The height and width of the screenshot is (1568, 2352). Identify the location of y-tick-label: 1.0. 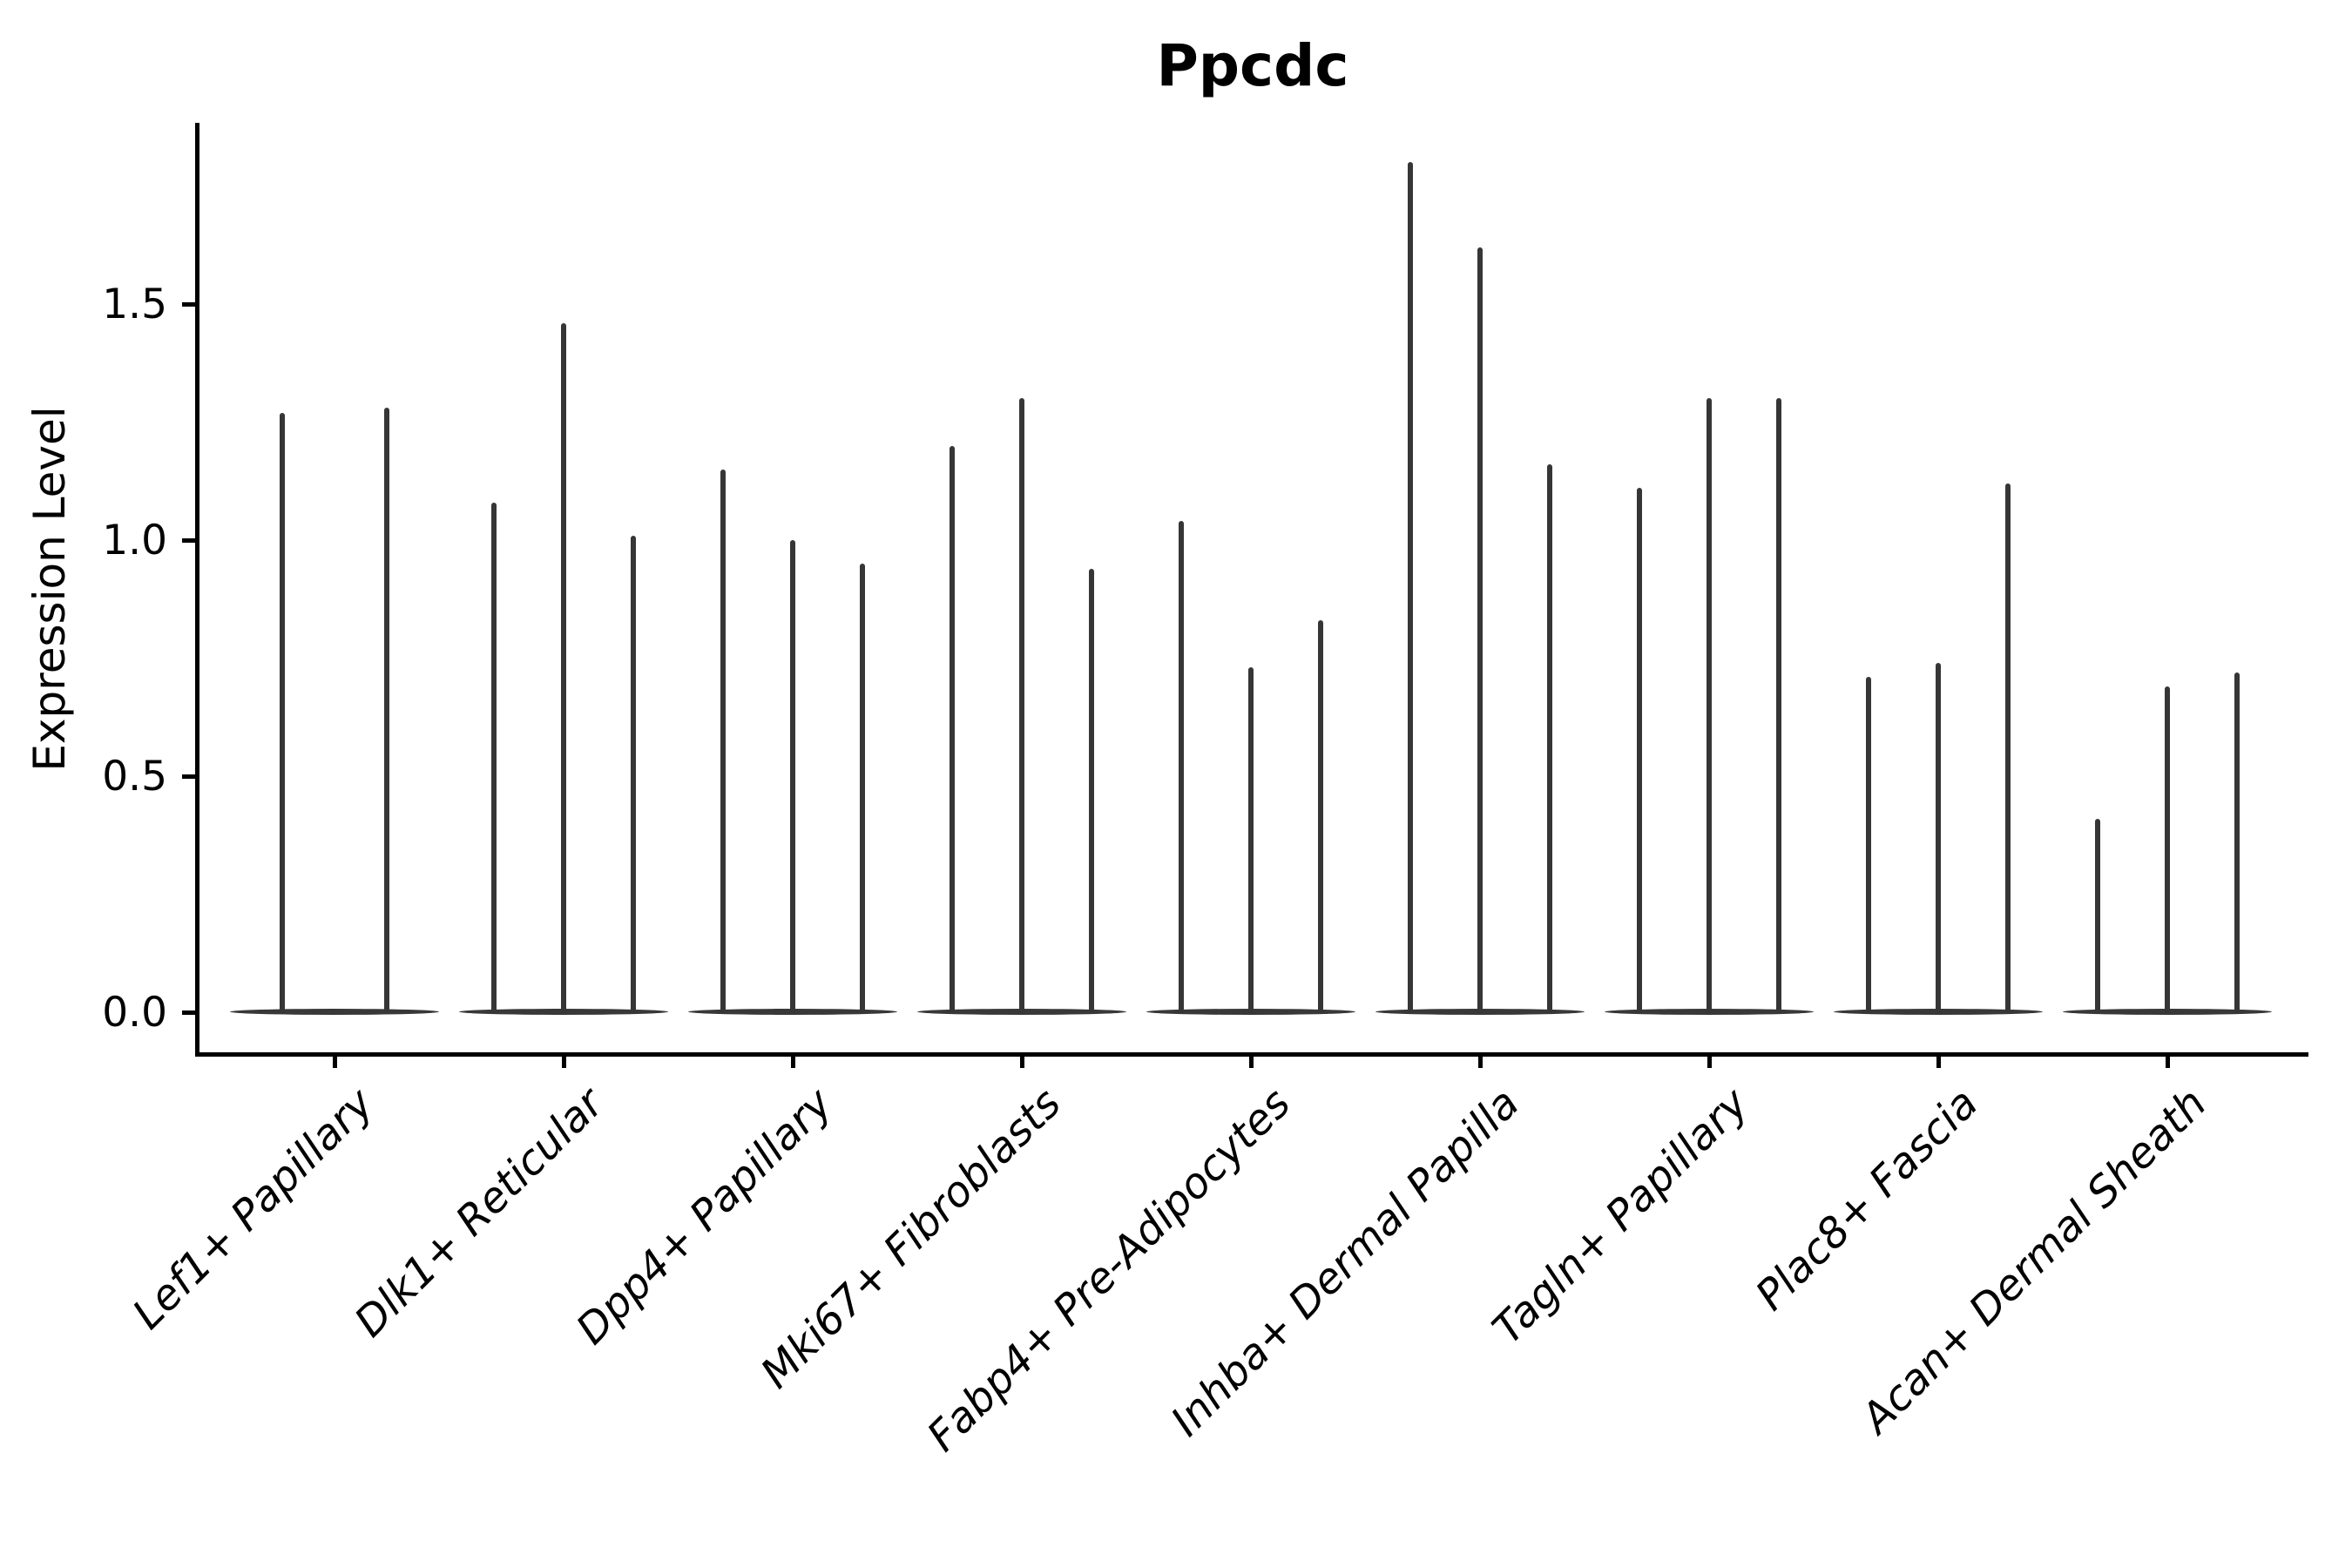
(134, 540).